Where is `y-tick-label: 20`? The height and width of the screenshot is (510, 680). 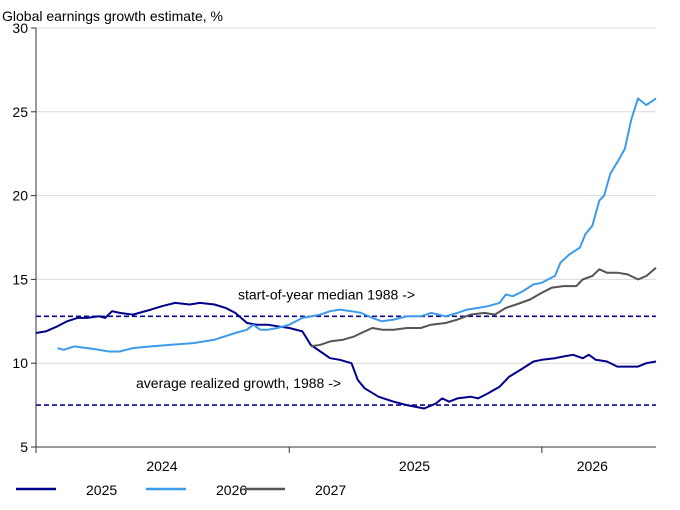
y-tick-label: 20 is located at coordinates (20, 196).